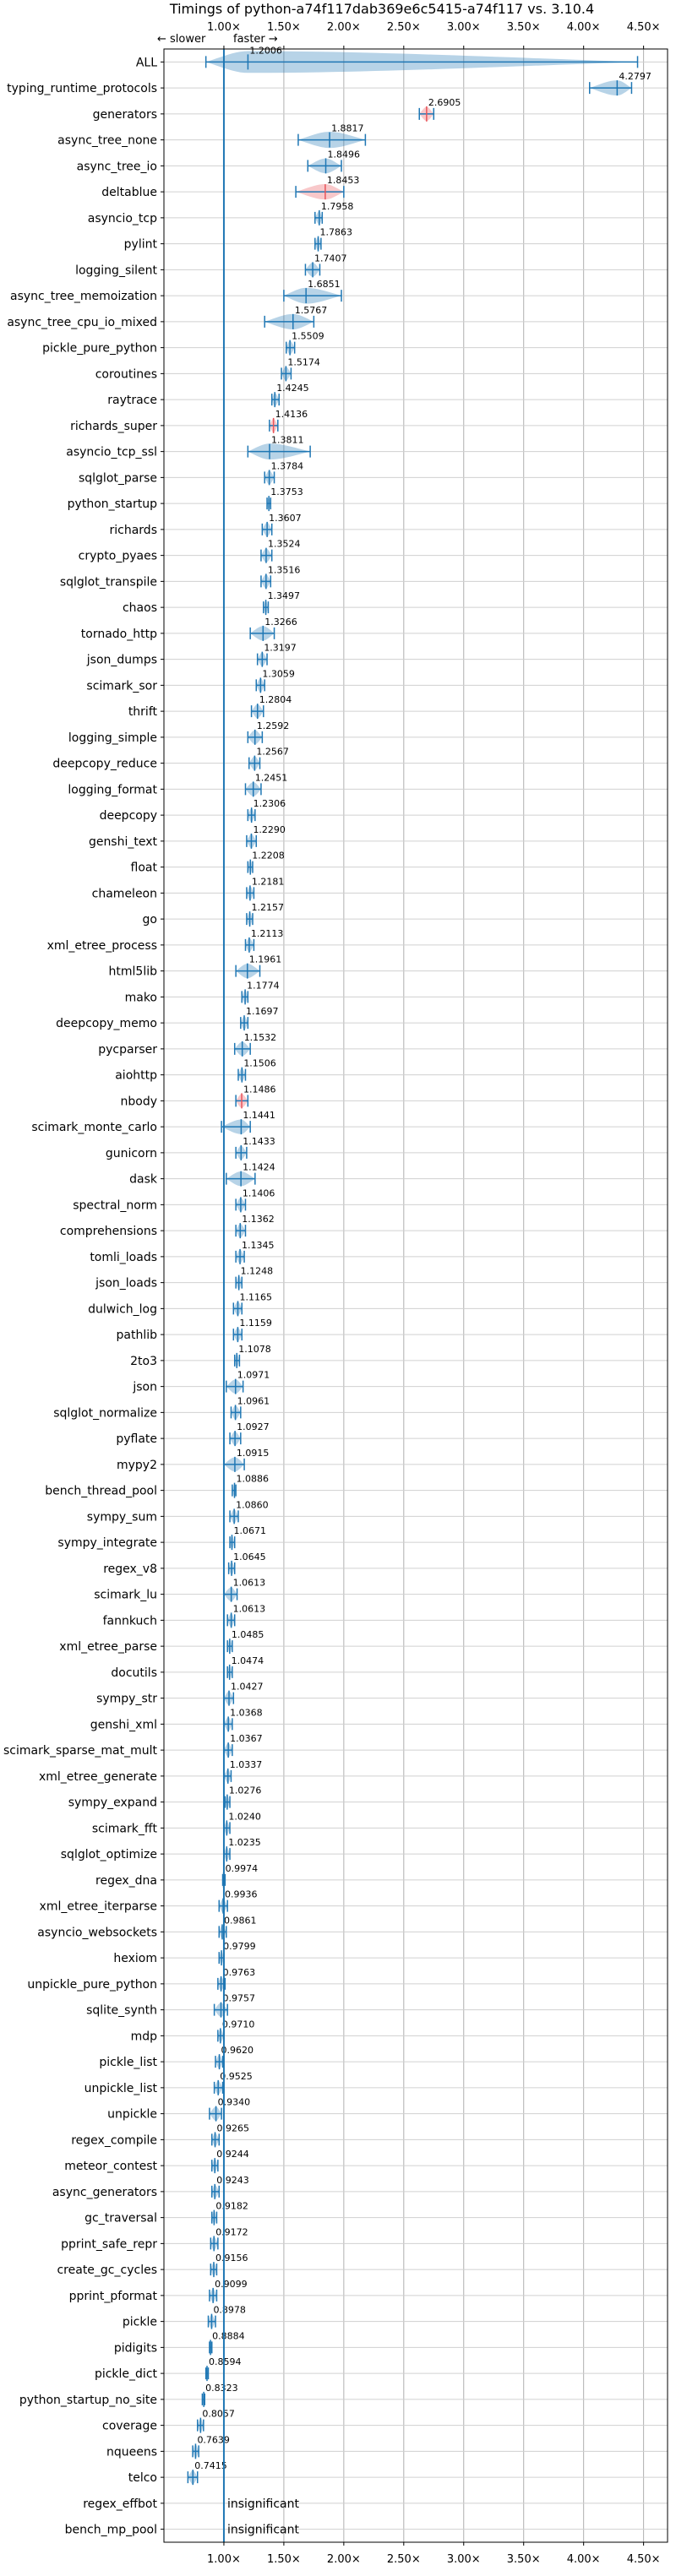  I want to click on value-label: 1.1159, so click(255, 1323).